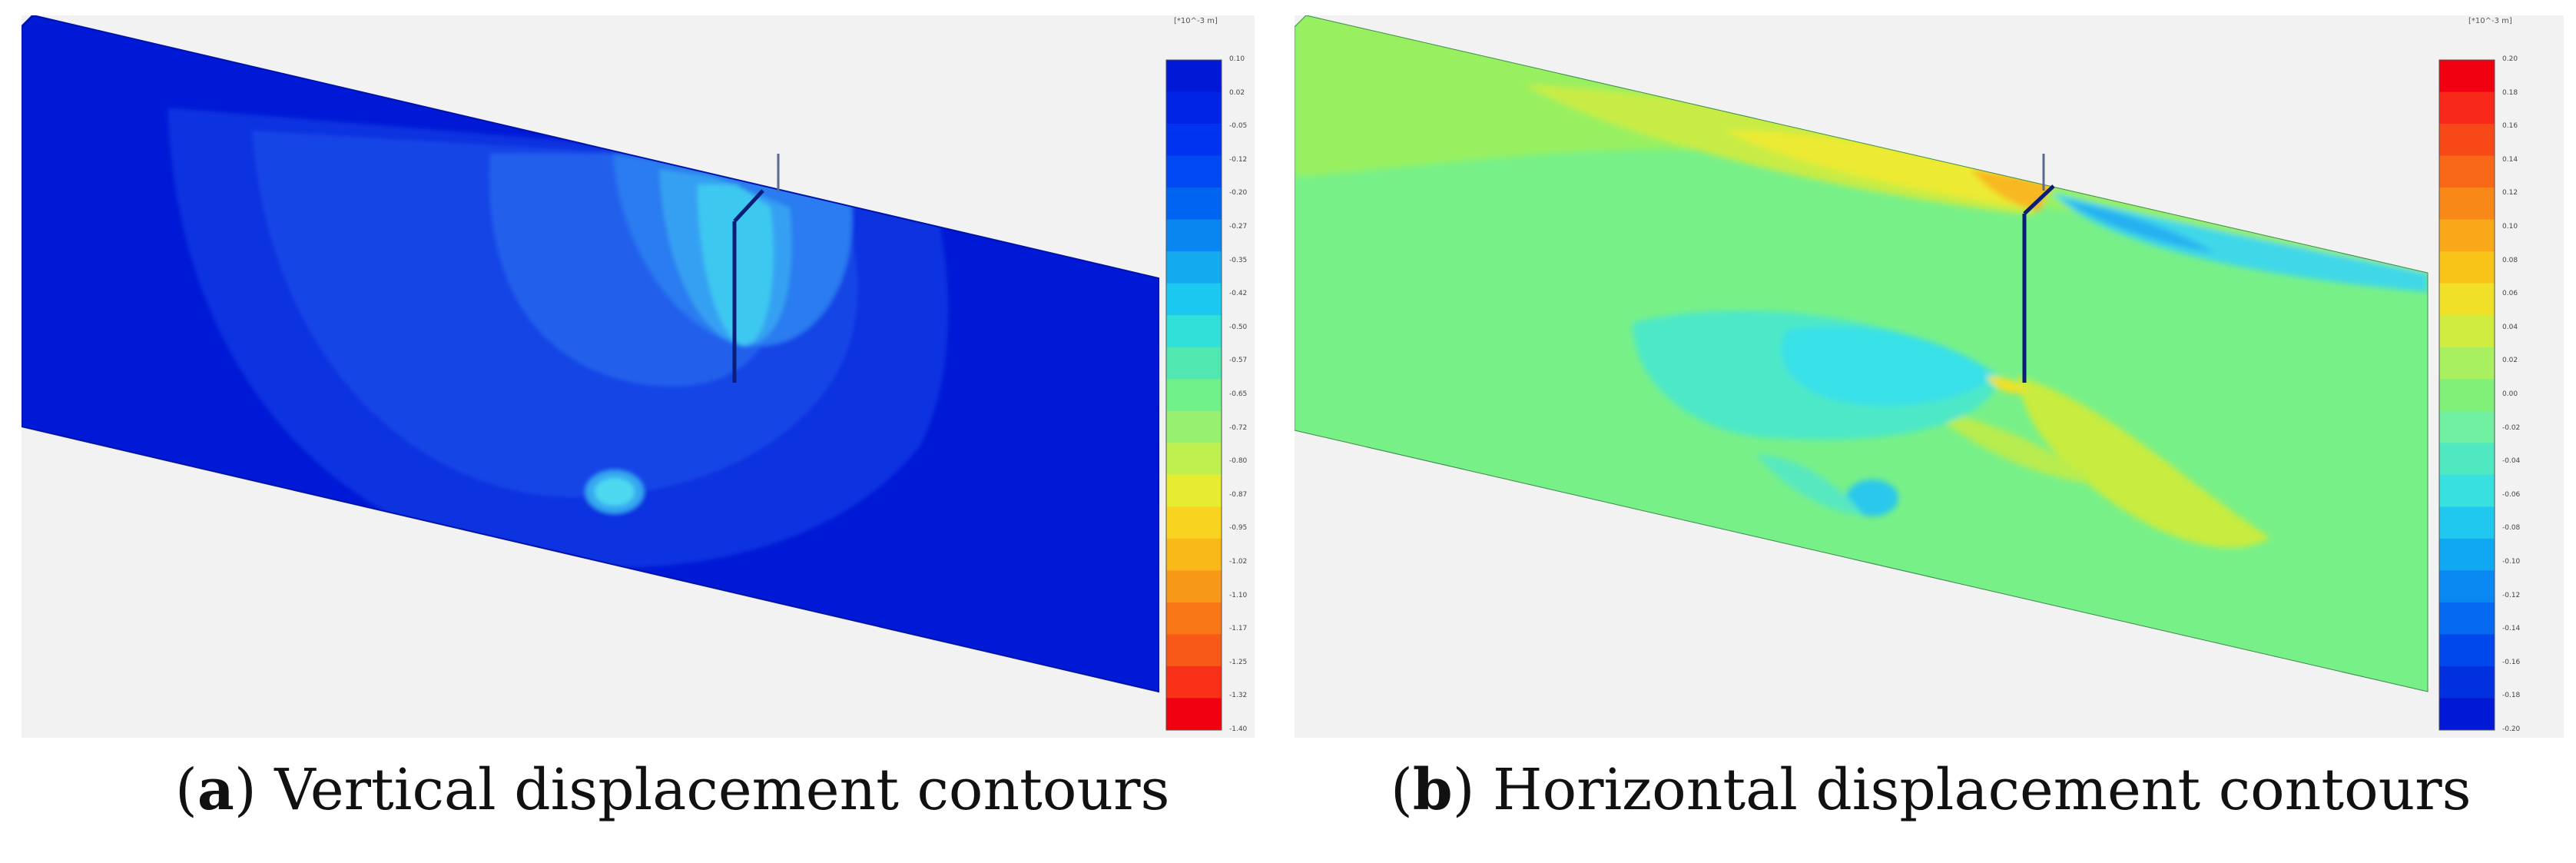 Image resolution: width=2576 pixels, height=863 pixels. I want to click on scale-tick-label: -0.27, so click(1238, 227).